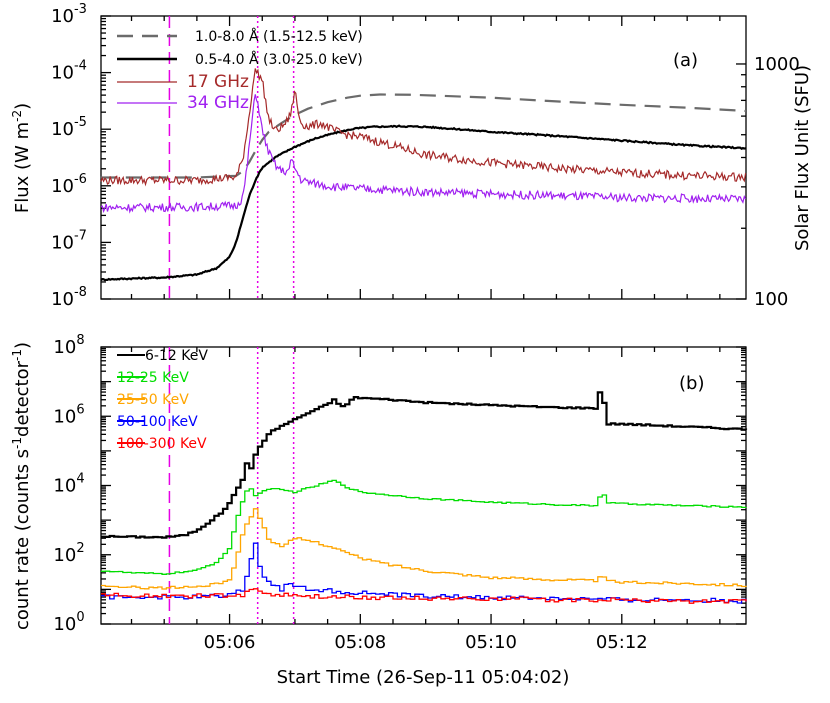  Describe the element at coordinates (68, 414) in the screenshot. I see `y-tick-label: 10⁶` at that location.